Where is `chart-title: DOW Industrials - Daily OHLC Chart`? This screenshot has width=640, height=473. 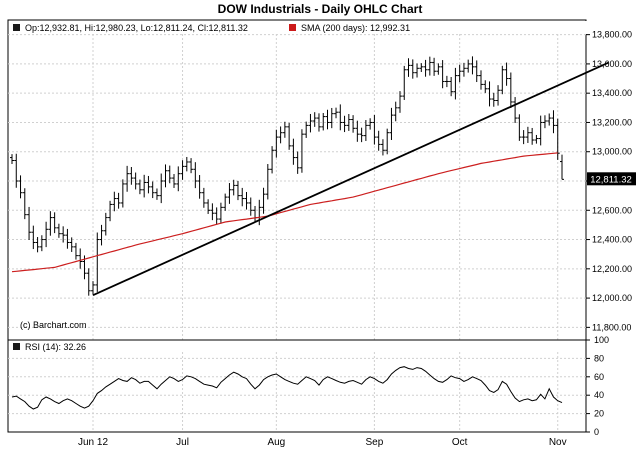
chart-title: DOW Industrials - Daily OHLC Chart is located at coordinates (320, 9).